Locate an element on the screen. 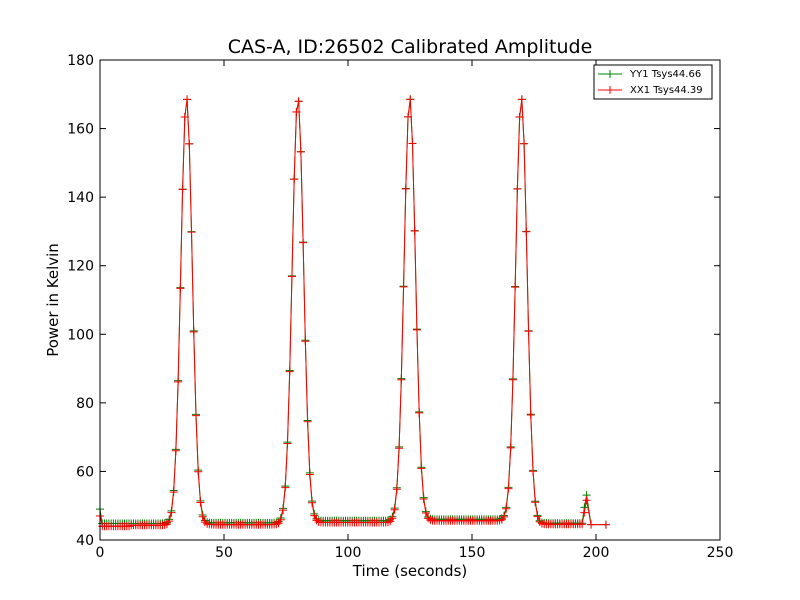 This screenshot has width=800, height=600. legend-marker-xx1 is located at coordinates (610, 90).